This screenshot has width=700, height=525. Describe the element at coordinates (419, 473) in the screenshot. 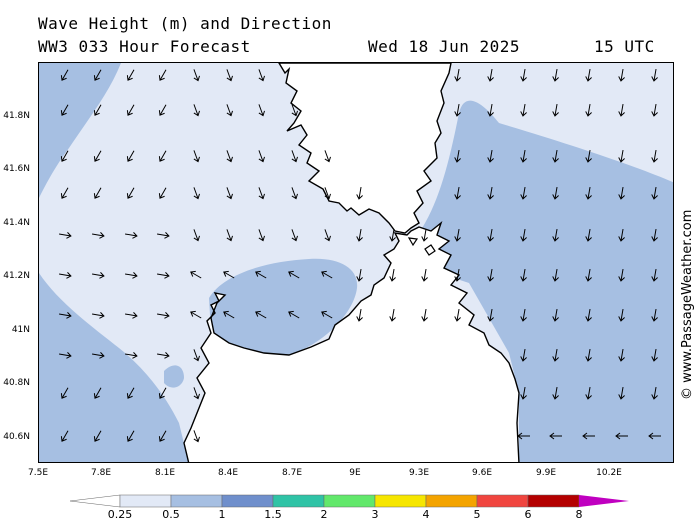

I see `lon-label: 9.3E` at that location.